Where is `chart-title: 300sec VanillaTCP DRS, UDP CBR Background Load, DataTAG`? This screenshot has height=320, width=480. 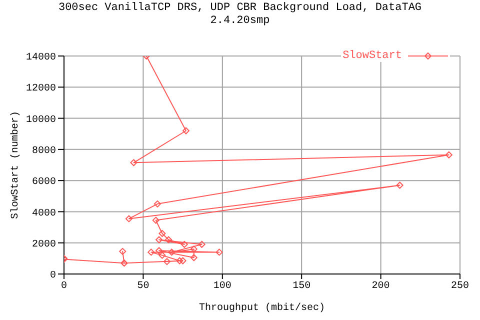
chart-title: 300sec VanillaTCP DRS, UDP CBR Background Load, DataTAG is located at coordinates (240, 8).